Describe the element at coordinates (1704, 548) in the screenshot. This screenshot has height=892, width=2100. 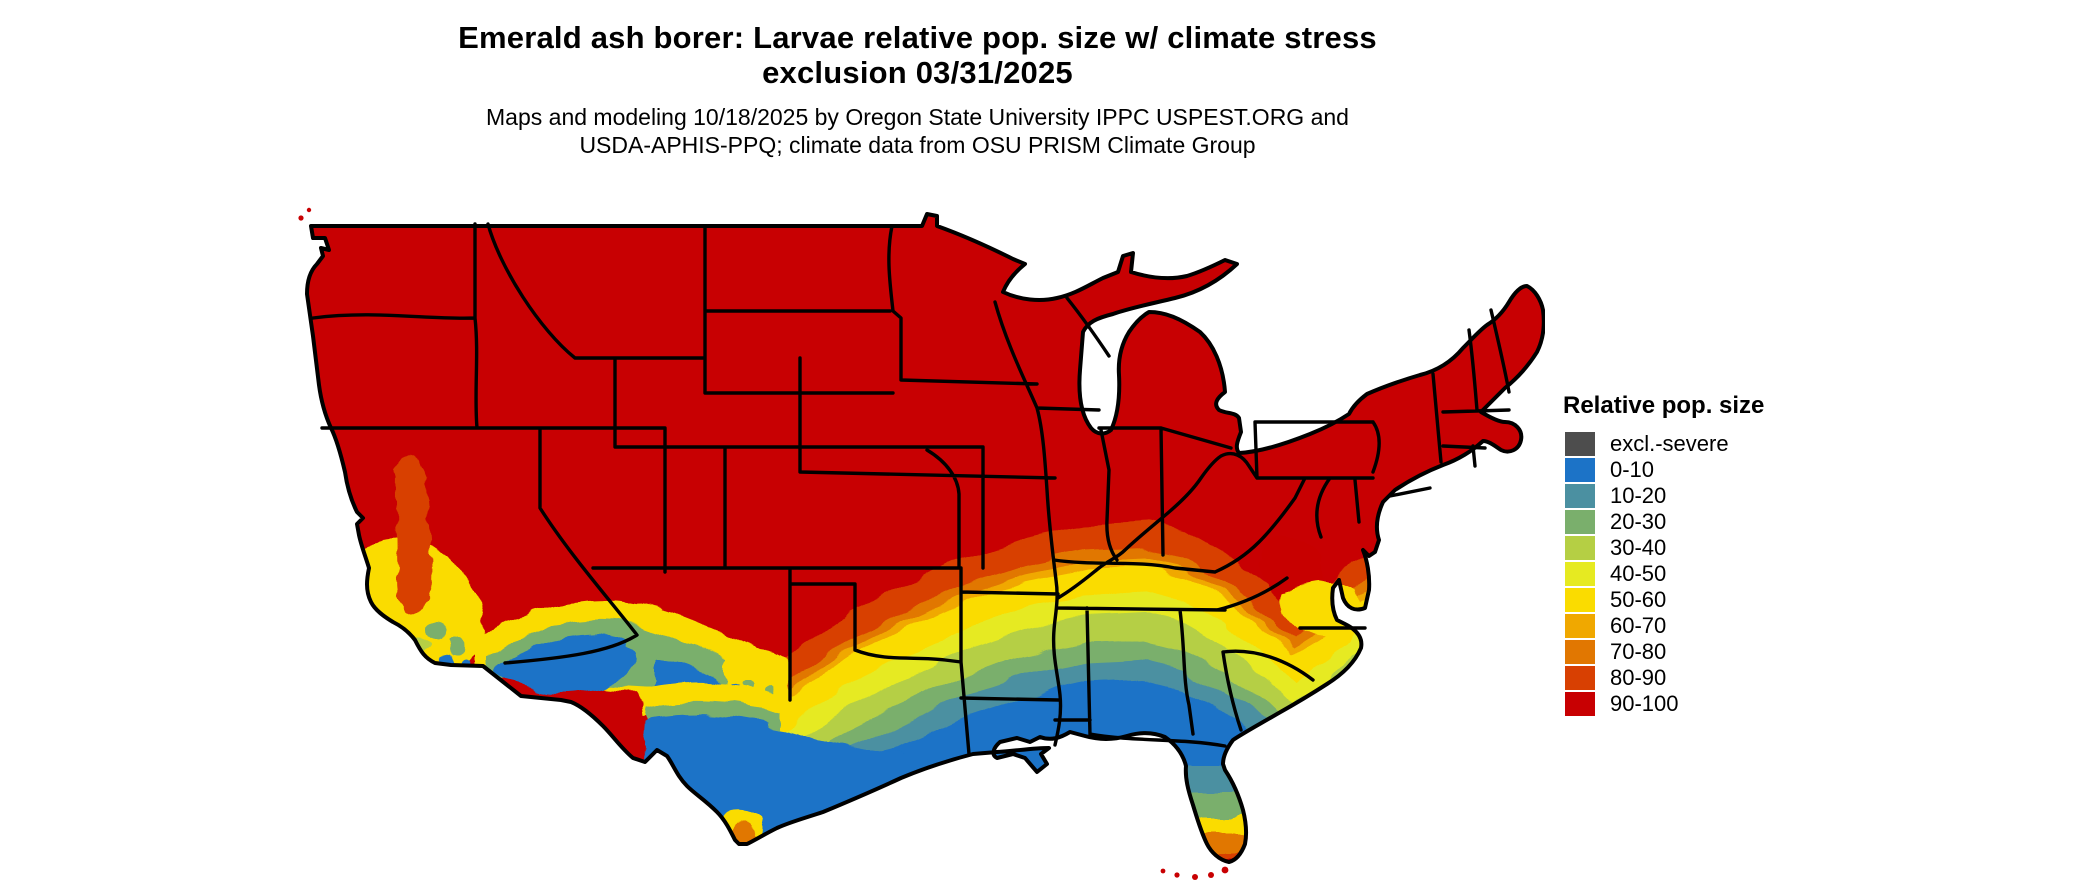
I see `legend-item: 30-40` at that location.